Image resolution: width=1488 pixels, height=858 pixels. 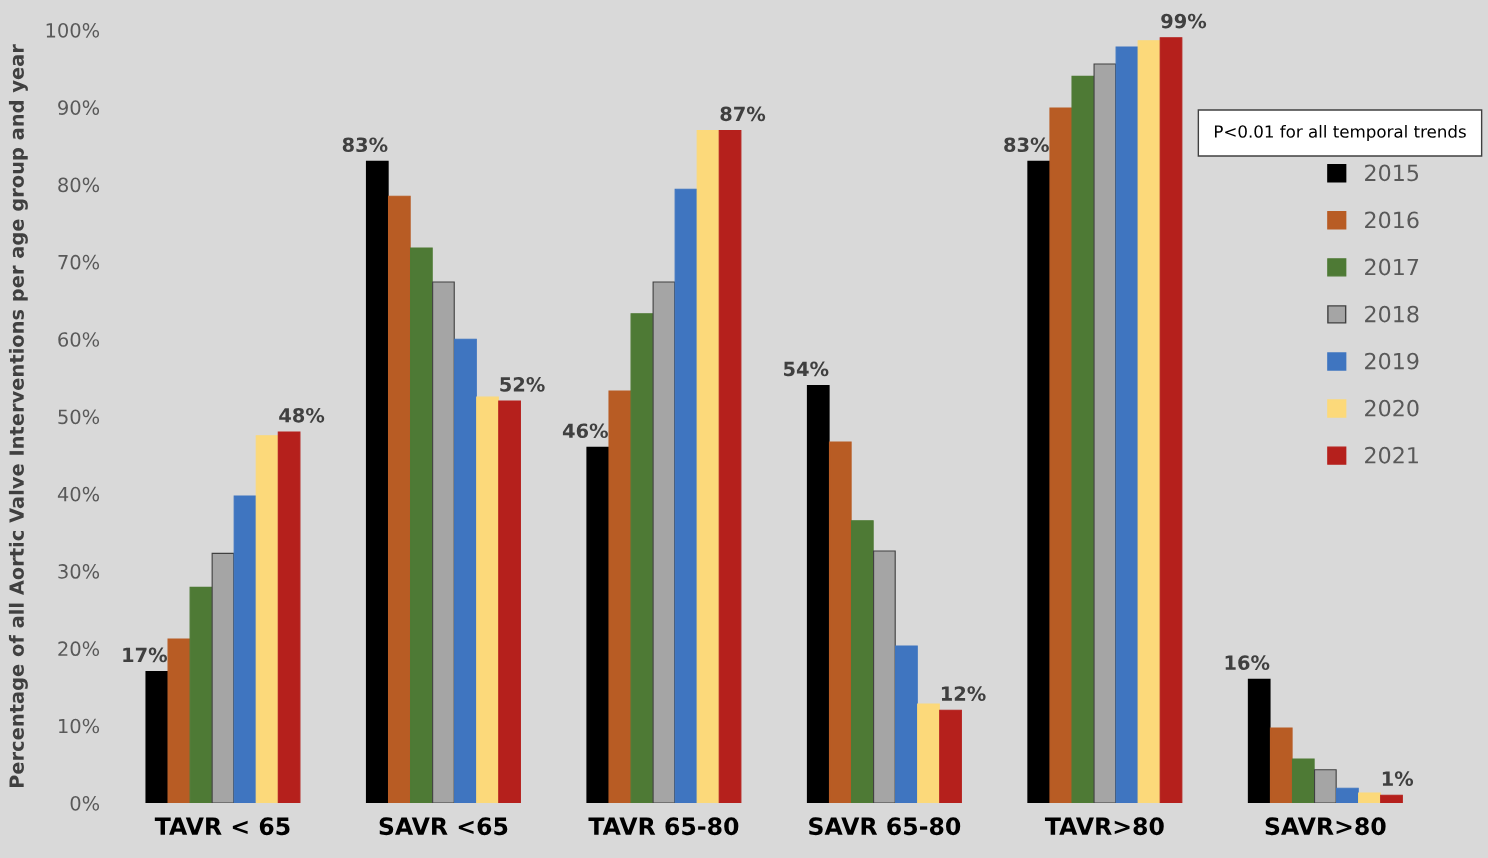 I want to click on x-tick-label: SAVR 65-80, so click(x=885, y=826).